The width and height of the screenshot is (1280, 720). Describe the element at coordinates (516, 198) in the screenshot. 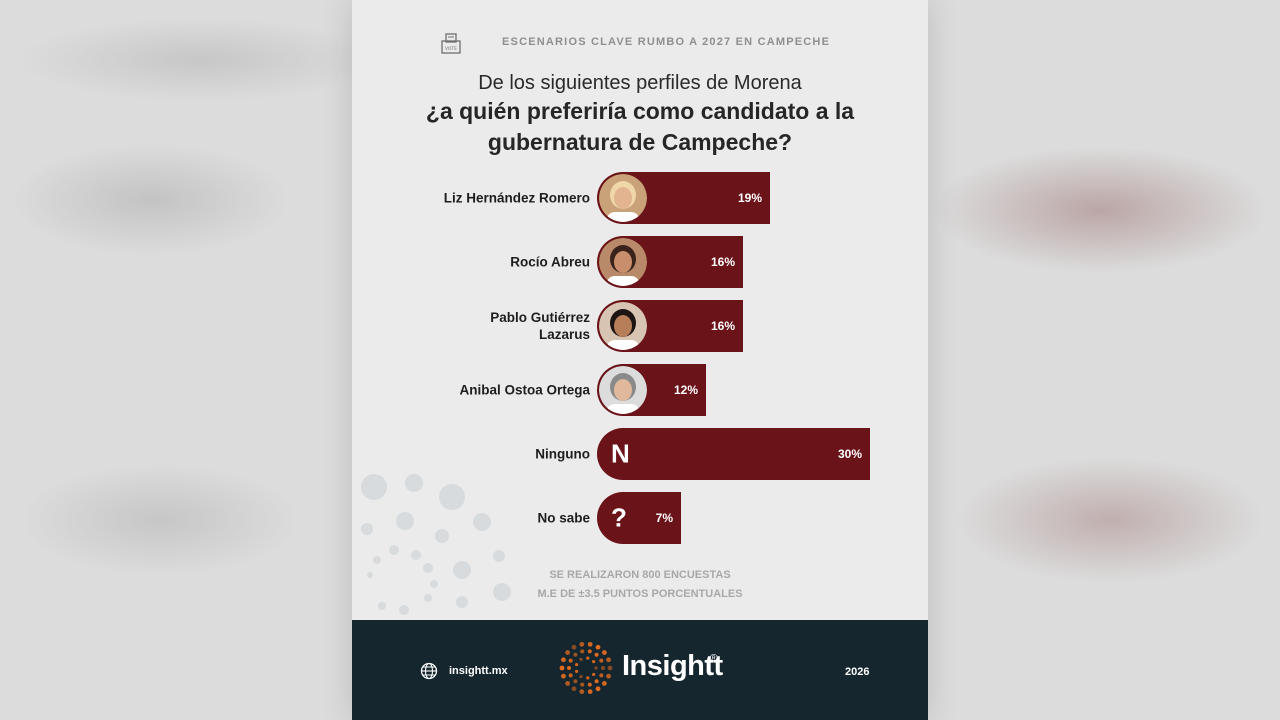

I see `category-label: Liz Hernández Romero` at that location.